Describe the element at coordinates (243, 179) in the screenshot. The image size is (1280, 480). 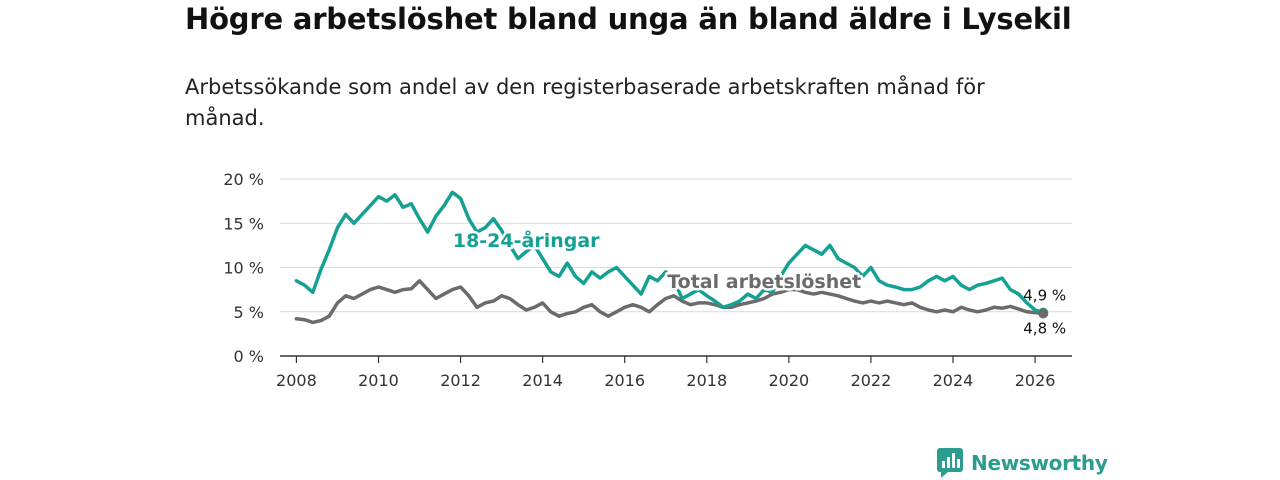
I see `y-tick-label: 20 %` at that location.